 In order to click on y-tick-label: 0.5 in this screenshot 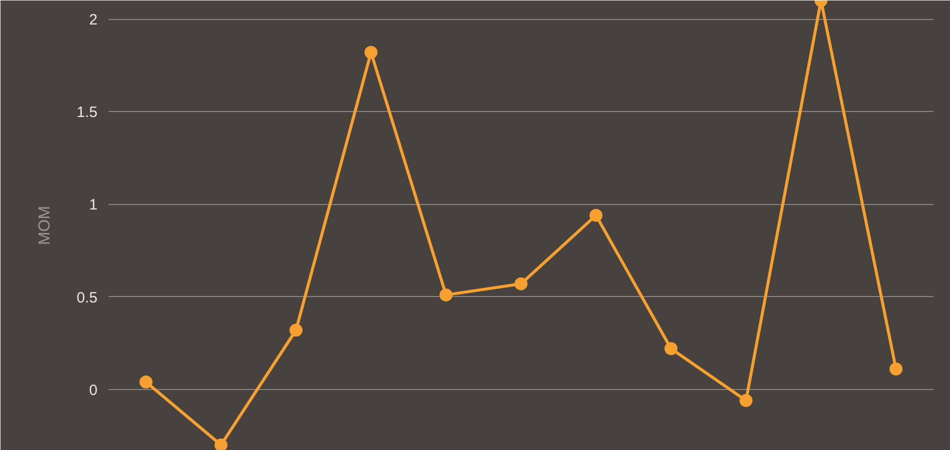, I will do `click(87, 297)`.